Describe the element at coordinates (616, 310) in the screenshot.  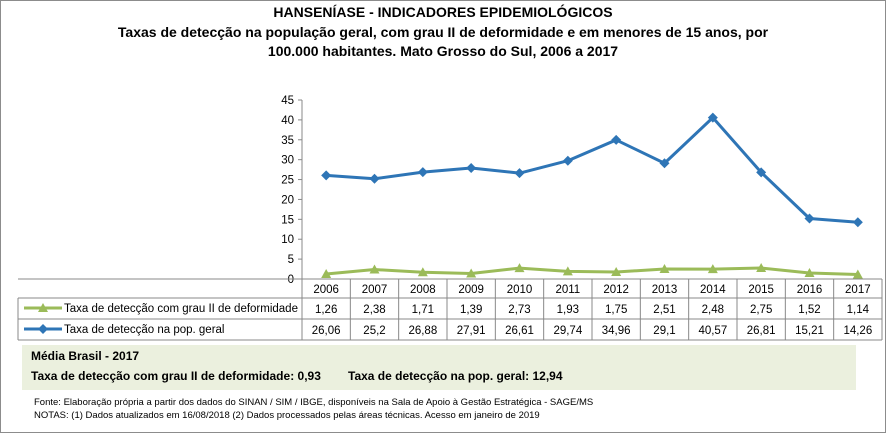
I see `data-label: 1,75` at that location.